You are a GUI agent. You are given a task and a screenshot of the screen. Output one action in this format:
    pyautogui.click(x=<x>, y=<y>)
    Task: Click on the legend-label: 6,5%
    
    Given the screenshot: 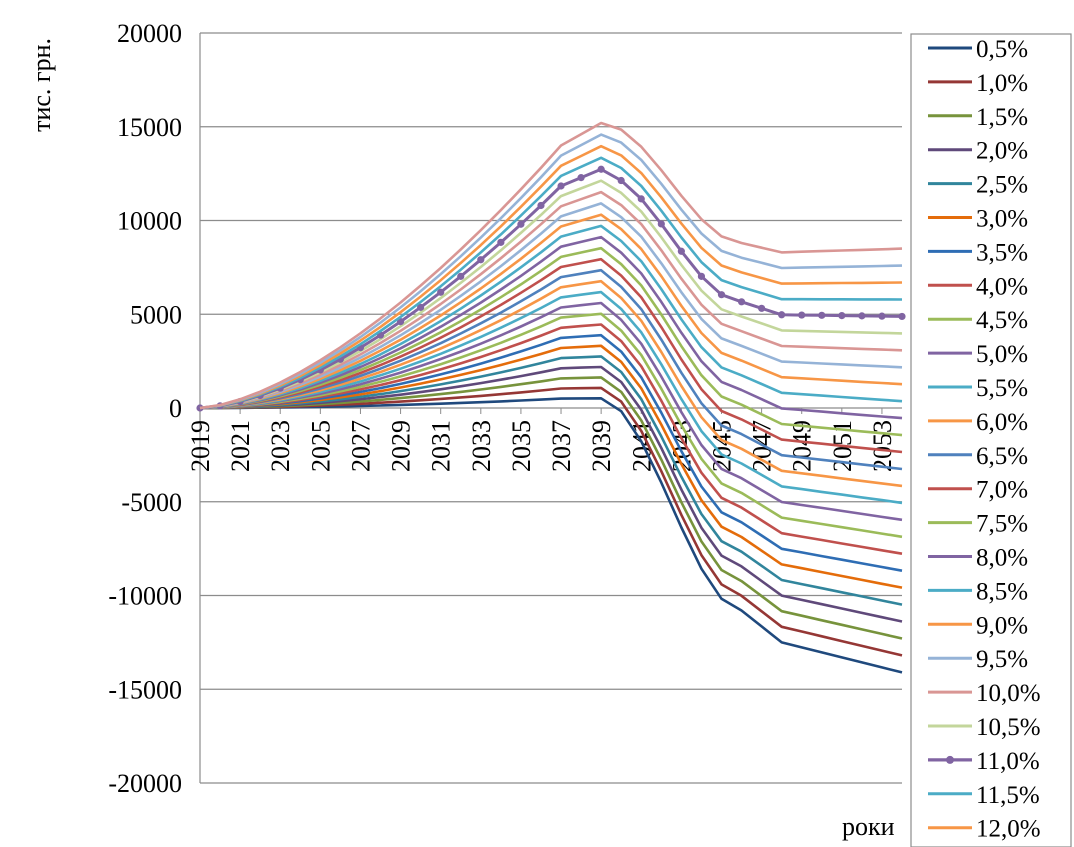 What is the action you would take?
    pyautogui.click(x=1002, y=456)
    